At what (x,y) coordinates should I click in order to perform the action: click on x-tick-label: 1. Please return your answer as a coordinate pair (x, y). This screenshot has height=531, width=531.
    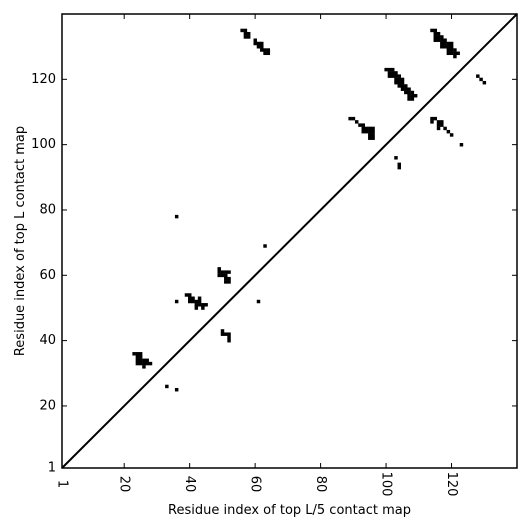
    Looking at the image, I should click on (62, 484).